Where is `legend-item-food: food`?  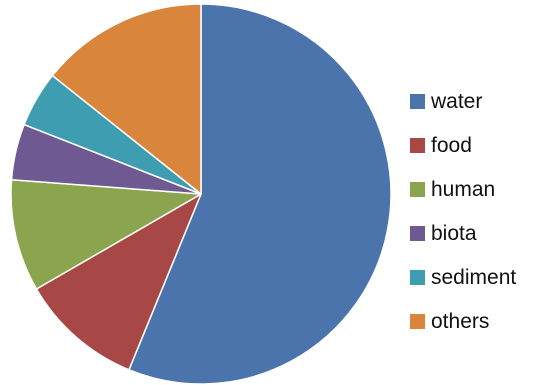 legend-item-food: food is located at coordinates (463, 145).